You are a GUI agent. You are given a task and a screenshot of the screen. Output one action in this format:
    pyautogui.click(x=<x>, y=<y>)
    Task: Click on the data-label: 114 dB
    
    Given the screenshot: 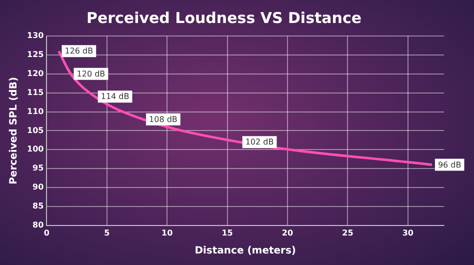 What is the action you would take?
    pyautogui.click(x=115, y=97)
    